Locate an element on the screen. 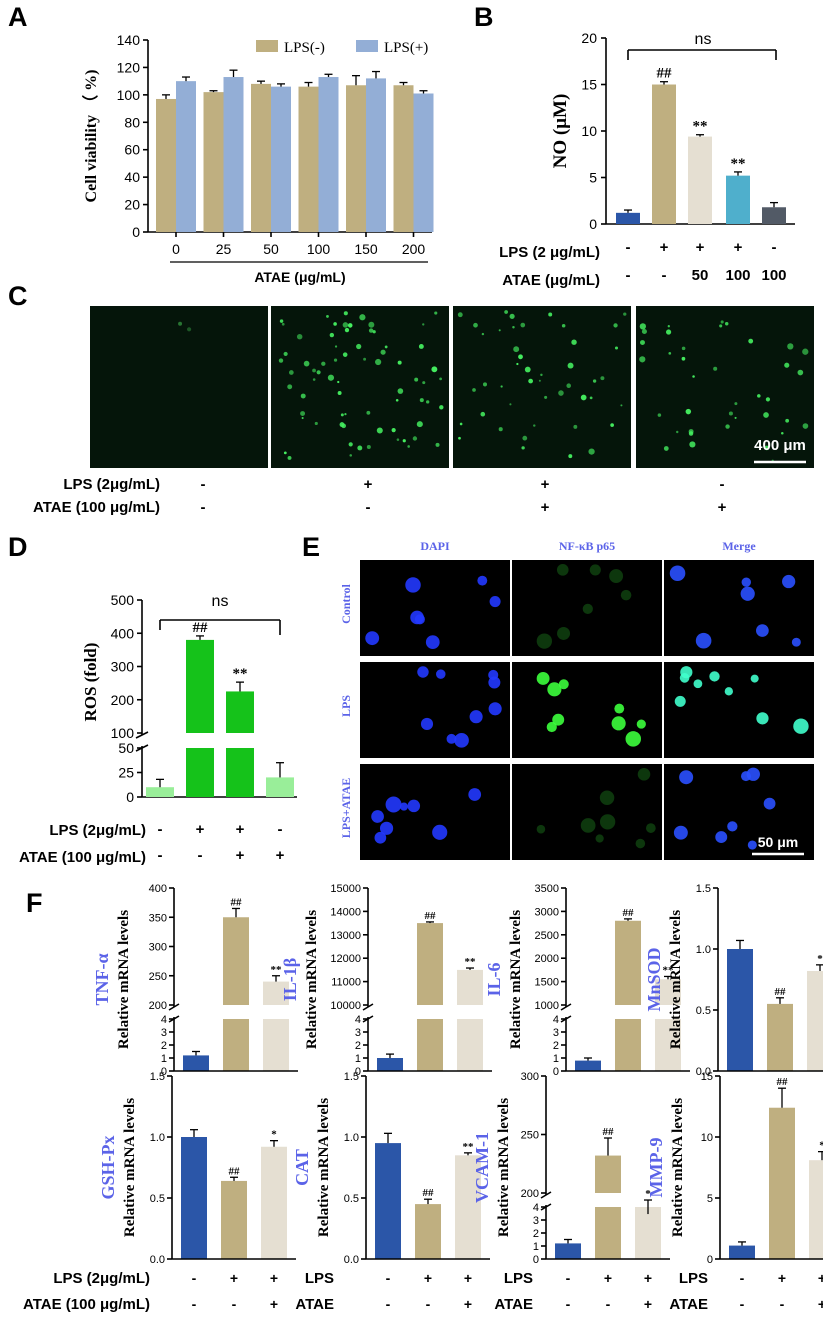  panel-f-lps-label: LPS (2μg/mL) is located at coordinates (101, 1278).